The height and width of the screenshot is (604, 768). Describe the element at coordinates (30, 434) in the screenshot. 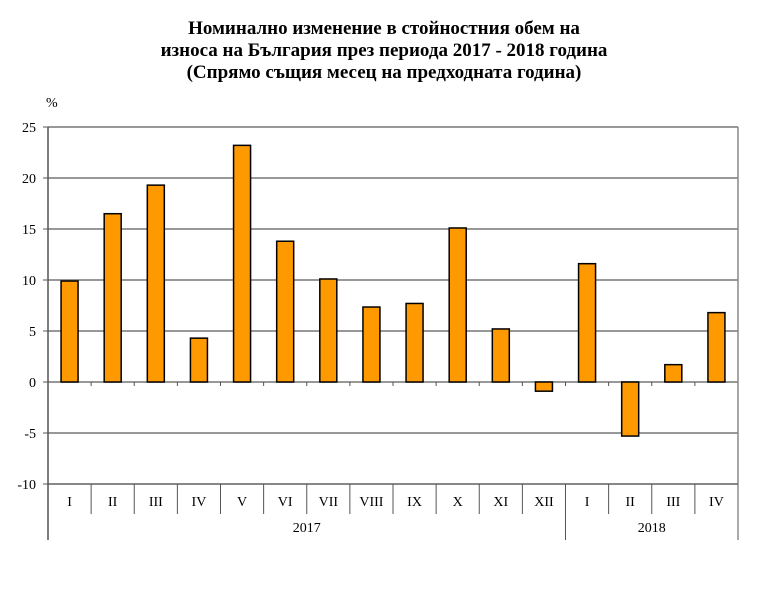

I see `y-tick-label: -5` at that location.